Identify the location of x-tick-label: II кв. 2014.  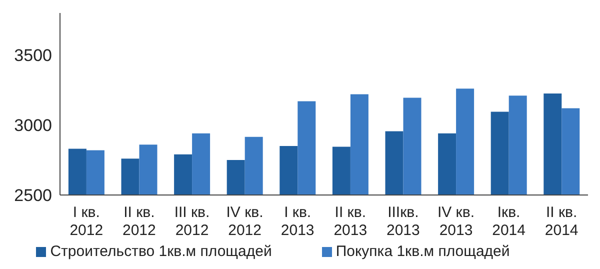
(561, 221).